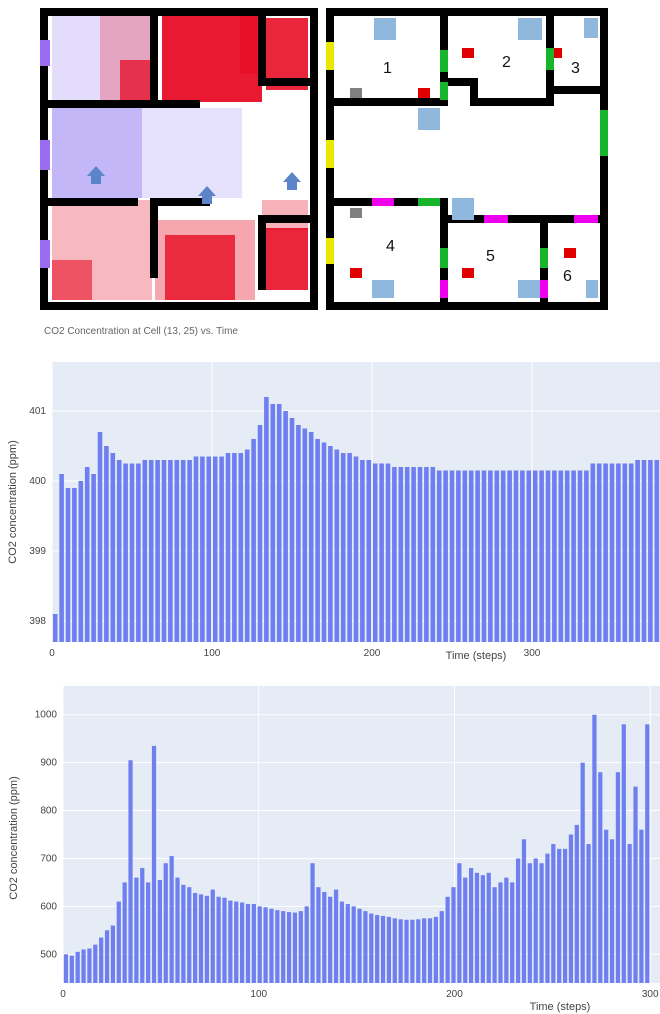  I want to click on room-labels: 1 2 3 4 5 6, so click(481, 169).